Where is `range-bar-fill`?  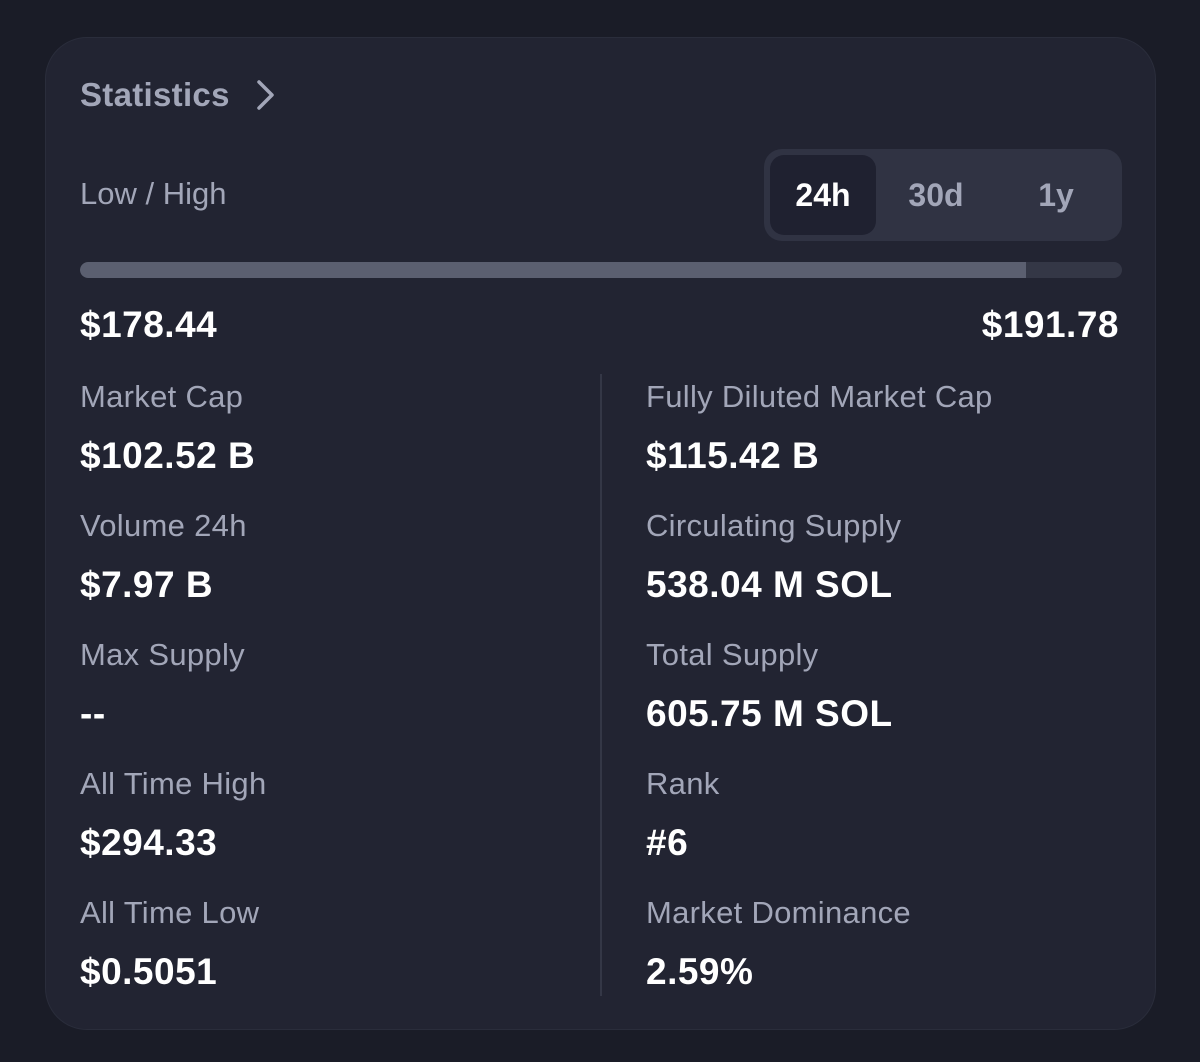
range-bar-fill is located at coordinates (553, 270).